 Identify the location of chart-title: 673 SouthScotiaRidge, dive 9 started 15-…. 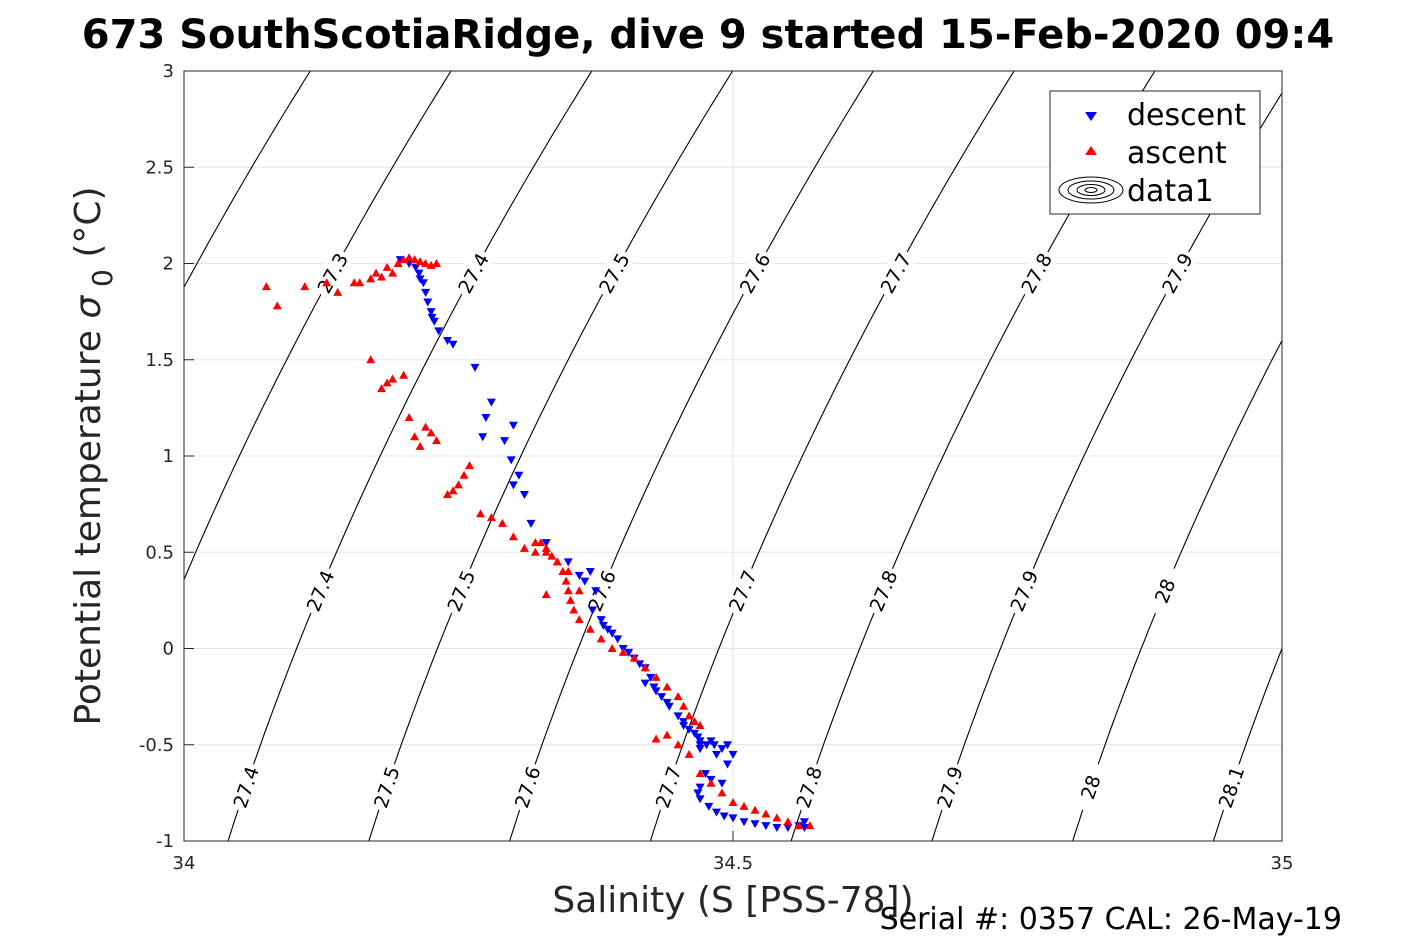
(708, 35).